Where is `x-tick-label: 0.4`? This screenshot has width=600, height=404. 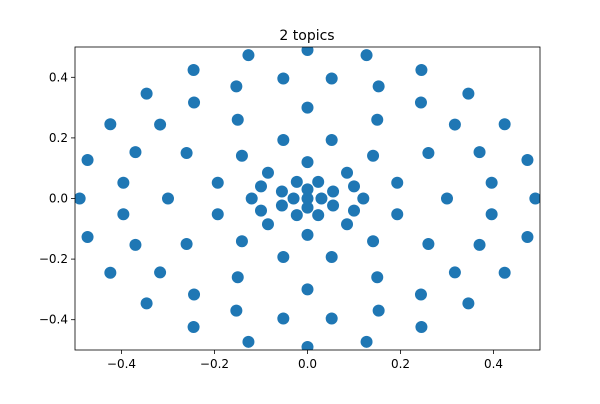
x-tick-label: 0.4 is located at coordinates (493, 364).